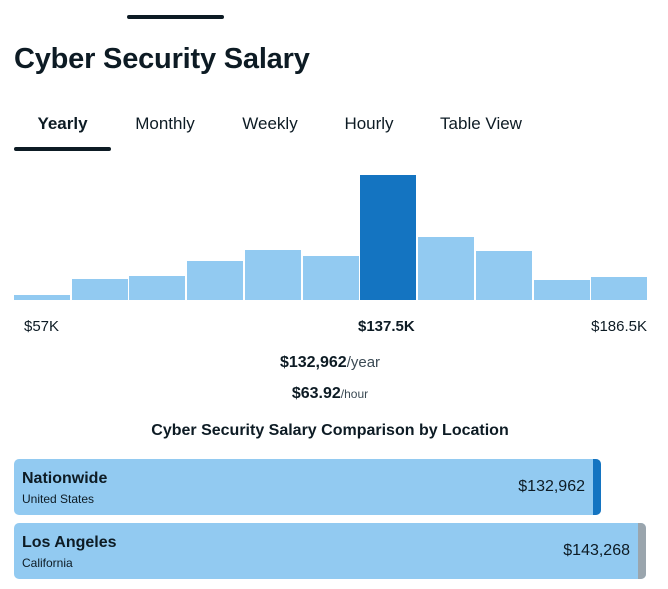  What do you see at coordinates (619, 326) in the screenshot?
I see `axis-label-max: $186.5K` at bounding box center [619, 326].